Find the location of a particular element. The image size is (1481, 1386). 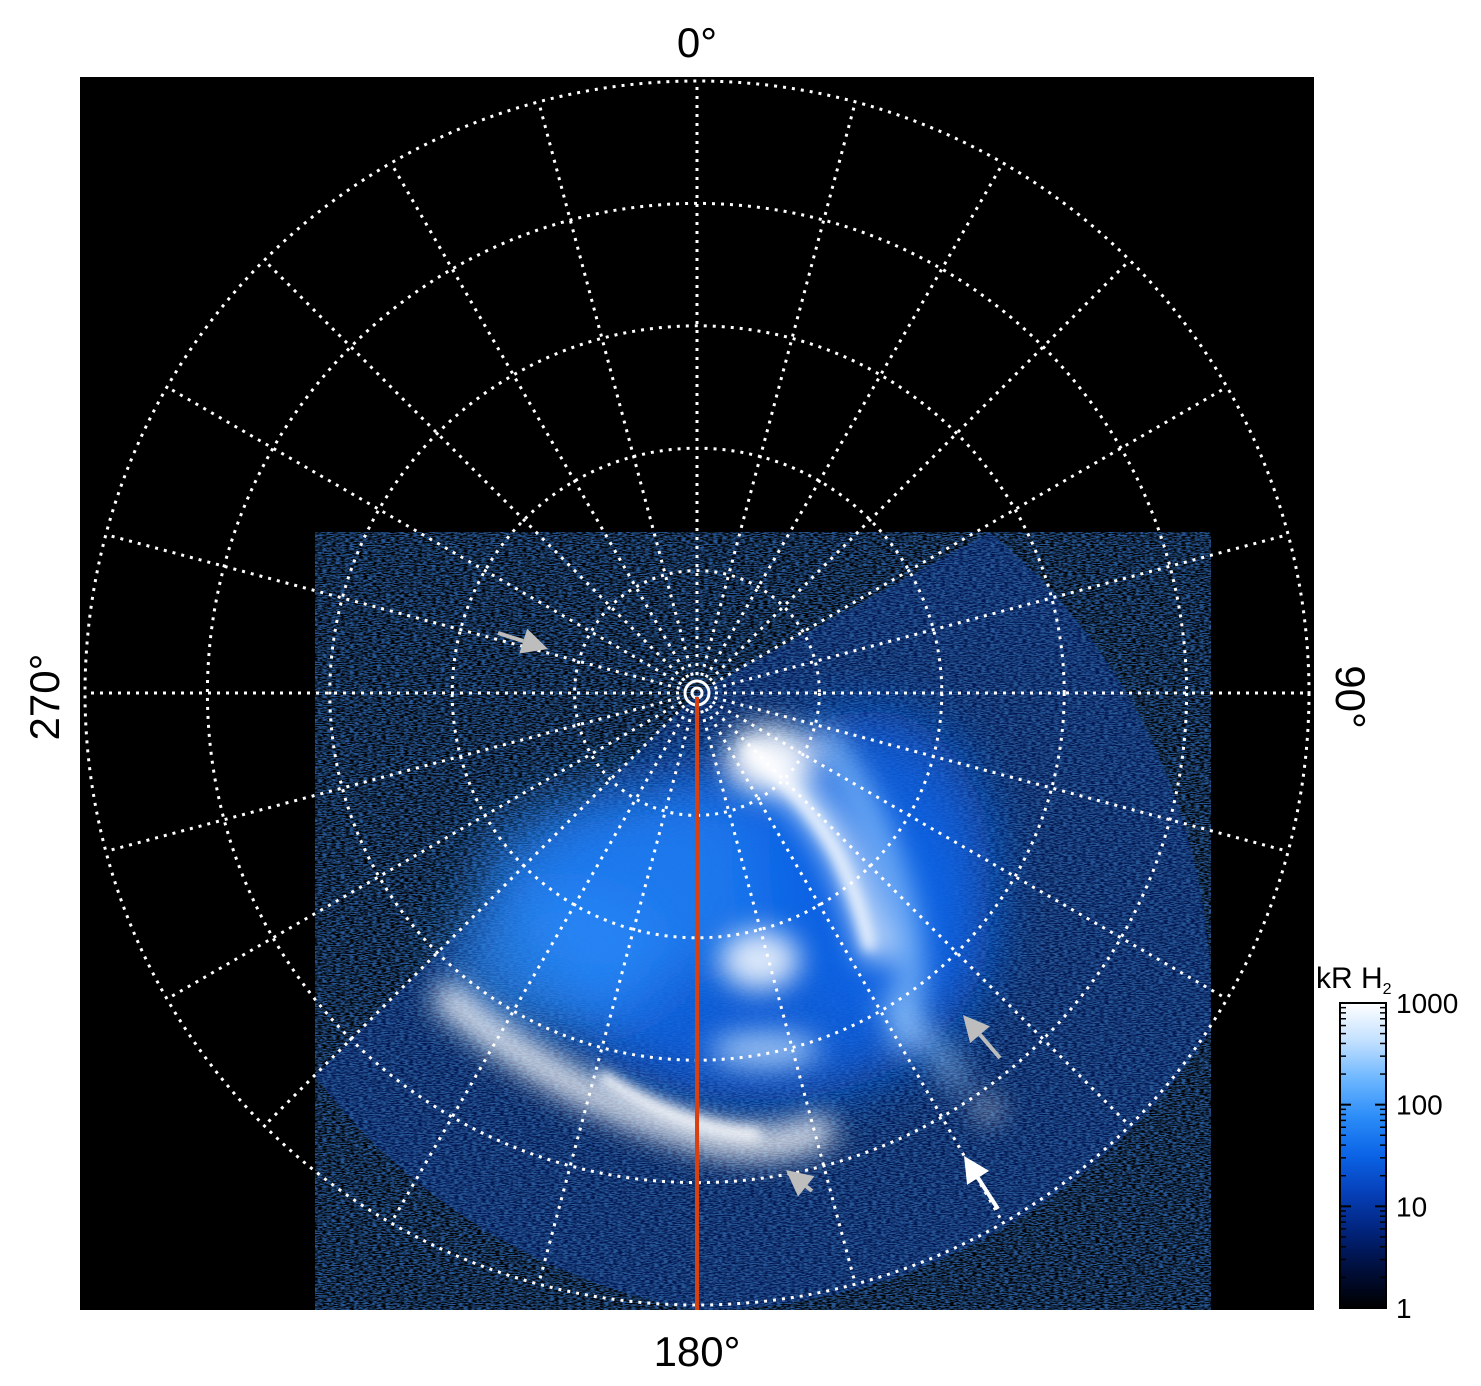

arrow-gray-bottom is located at coordinates (800, 1183).